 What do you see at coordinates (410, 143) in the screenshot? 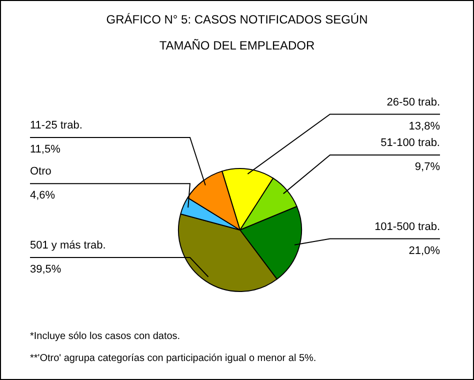
I see `slice-label: 51-100 trab.` at bounding box center [410, 143].